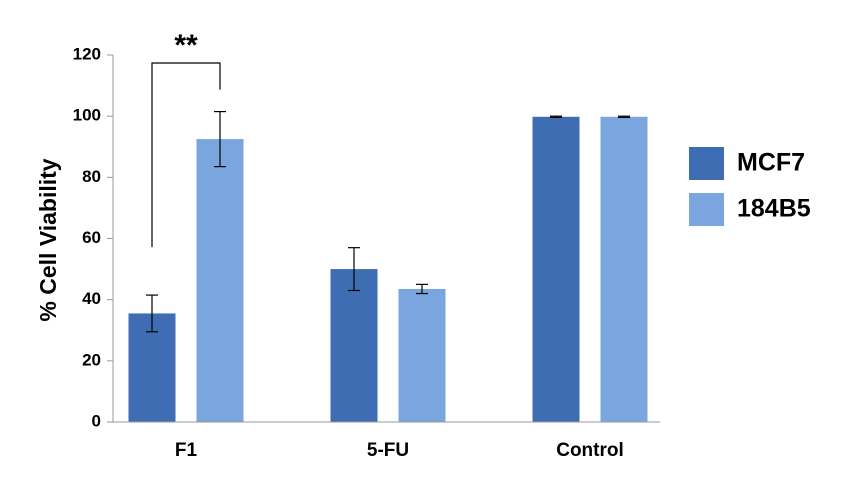 The image size is (850, 492). Describe the element at coordinates (750, 186) in the screenshot. I see `legend: MCF7 184B5` at that location.